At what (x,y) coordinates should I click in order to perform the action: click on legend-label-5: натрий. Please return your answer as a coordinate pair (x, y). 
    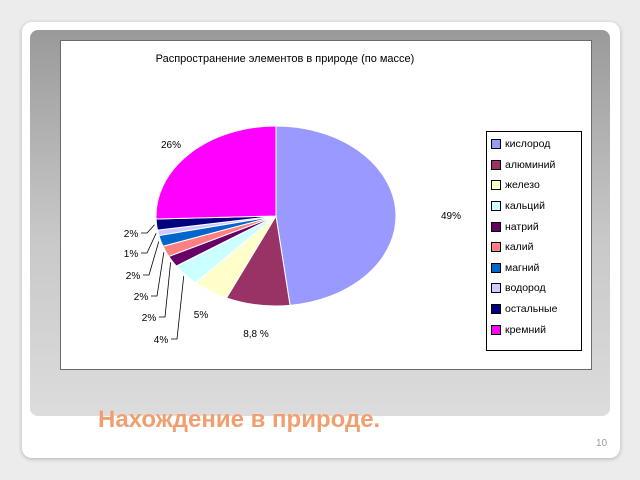
    Looking at the image, I should click on (522, 226).